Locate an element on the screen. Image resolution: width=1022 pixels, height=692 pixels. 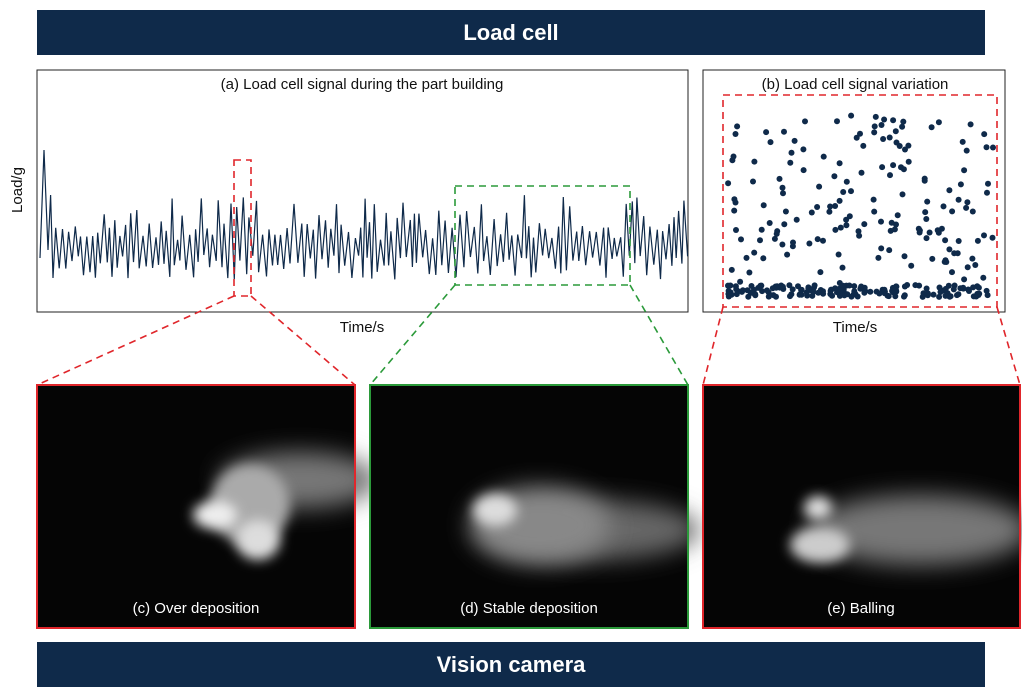
image-e: (e) Balling is located at coordinates (862, 506).